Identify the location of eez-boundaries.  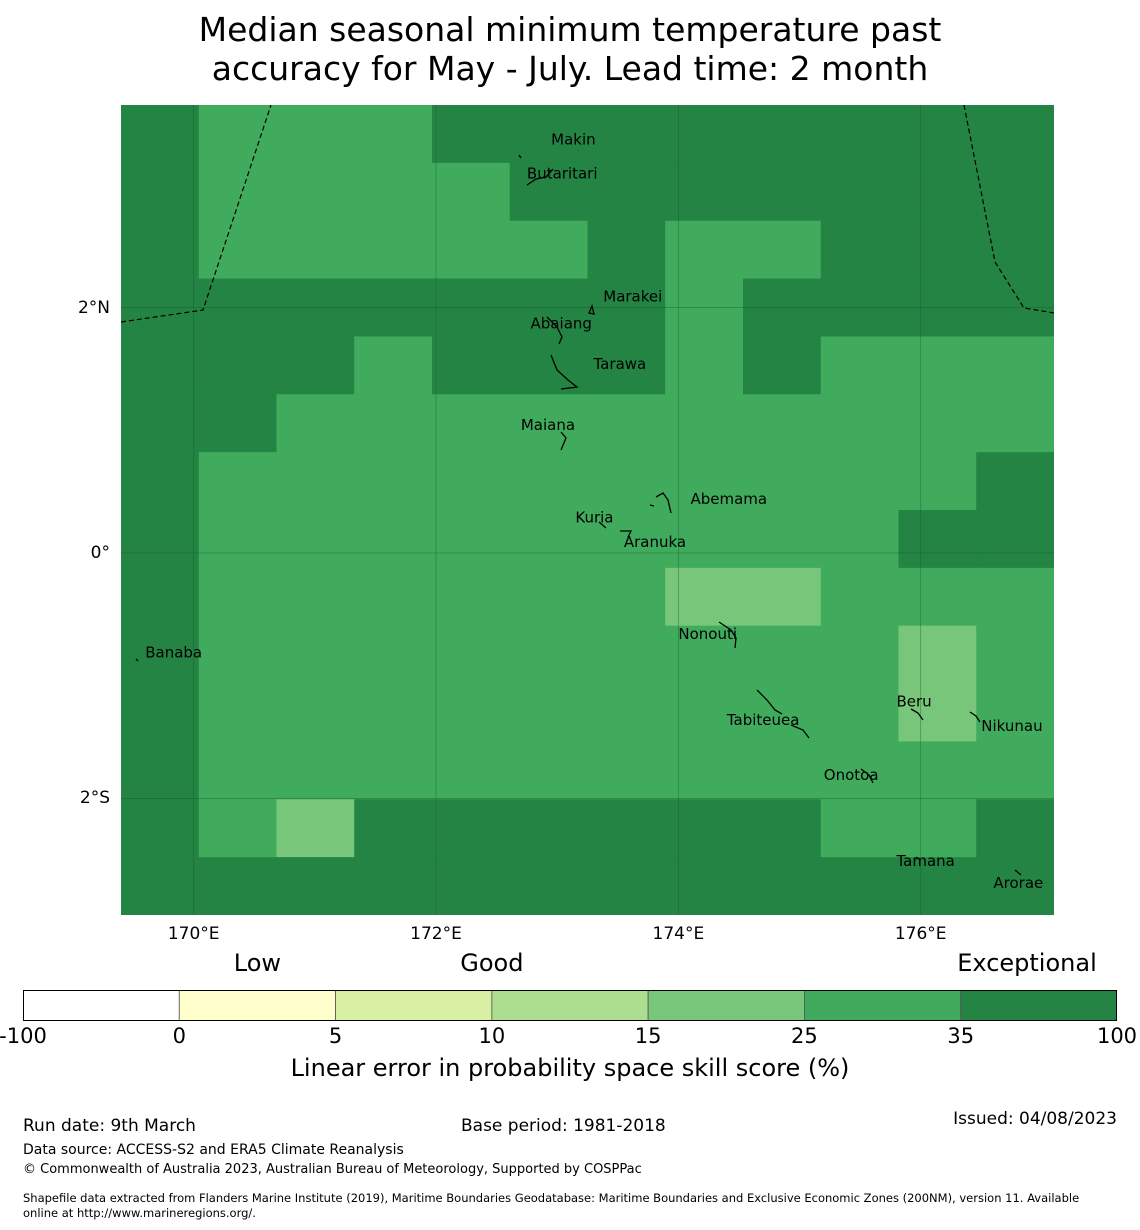
(587, 214).